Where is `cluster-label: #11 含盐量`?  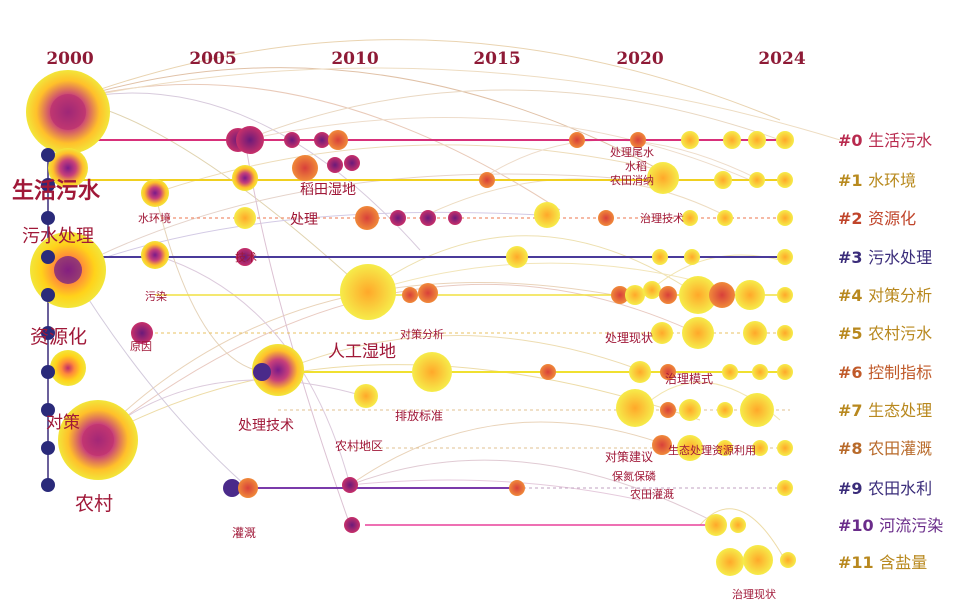
cluster-label: #11 含盐量 is located at coordinates (882, 562).